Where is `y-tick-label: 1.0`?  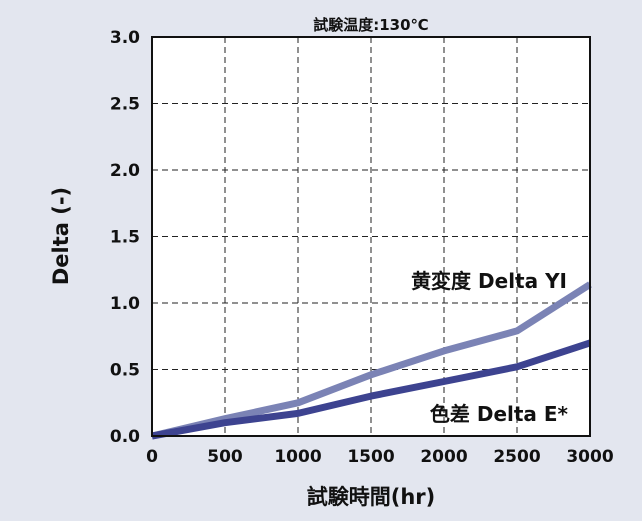 y-tick-label: 1.0 is located at coordinates (125, 304).